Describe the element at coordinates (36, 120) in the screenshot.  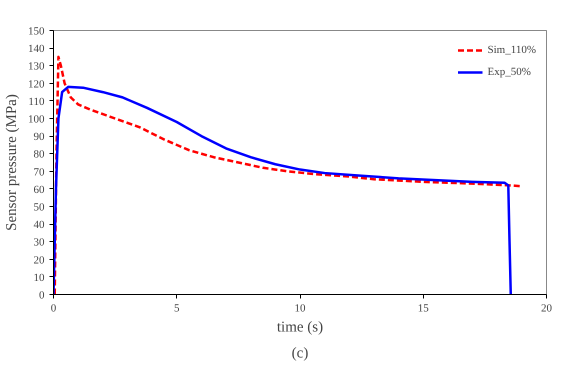
I see `y-tick-label: 100` at that location.